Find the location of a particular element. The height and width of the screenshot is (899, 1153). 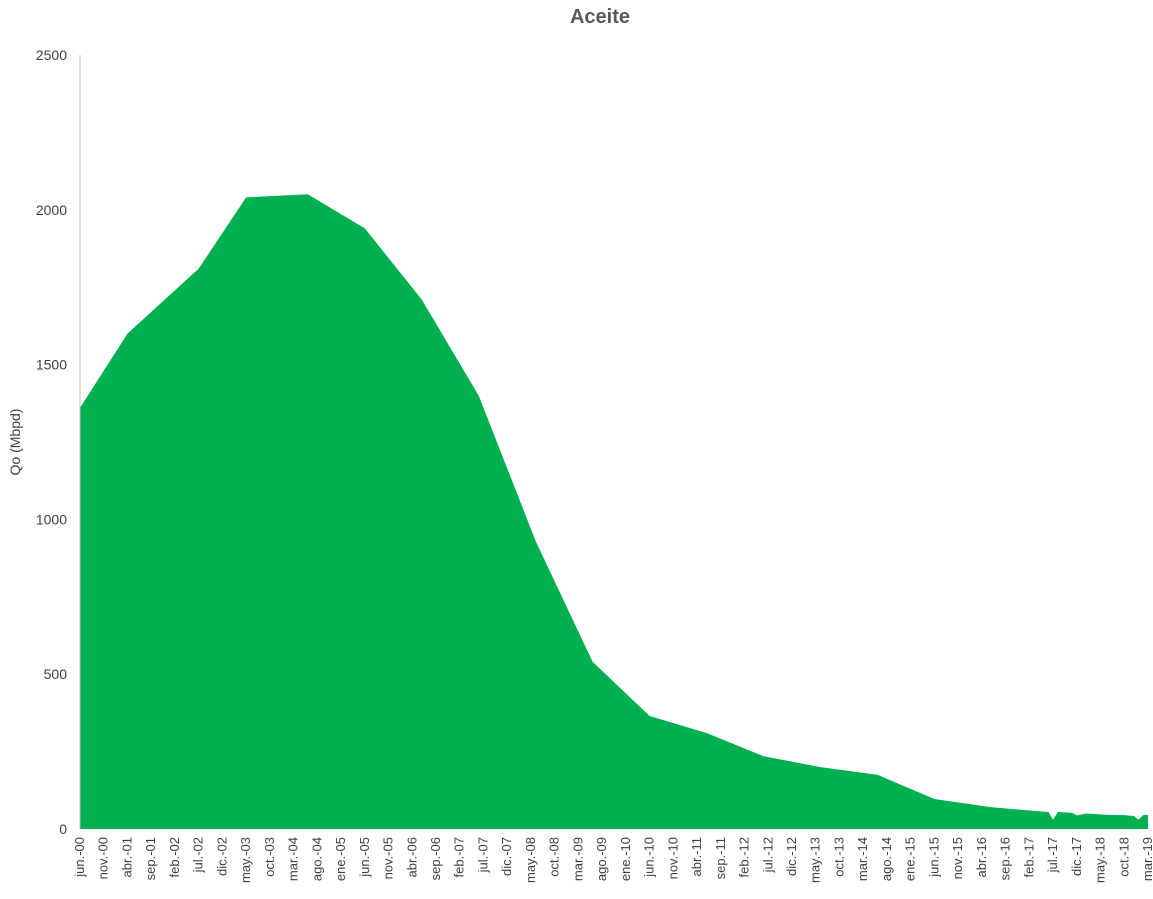

x-tick-label: abr.-01 is located at coordinates (127, 857).